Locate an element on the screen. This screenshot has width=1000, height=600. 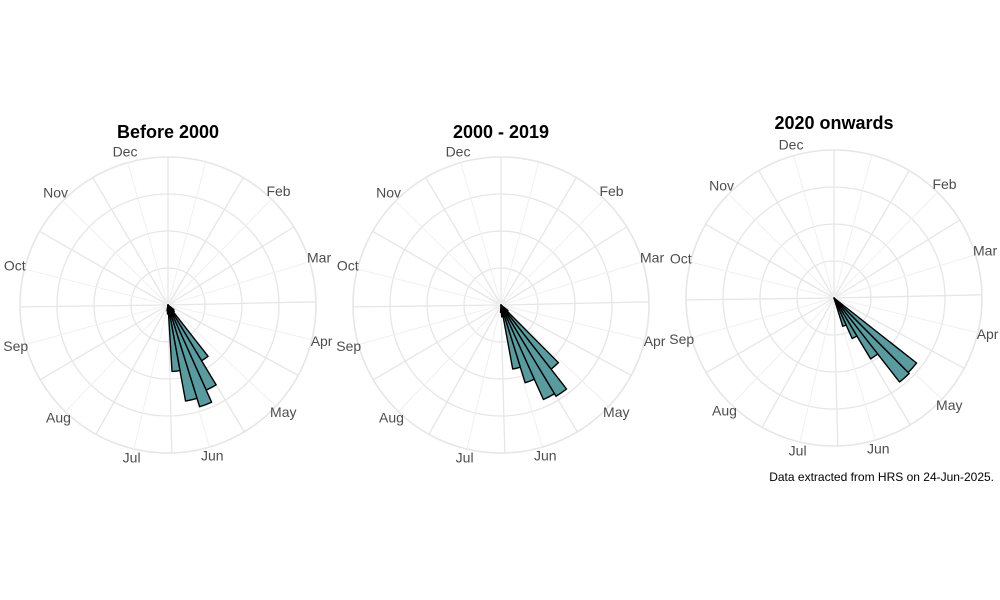
panel-title: Before 2000 is located at coordinates (168, 132).